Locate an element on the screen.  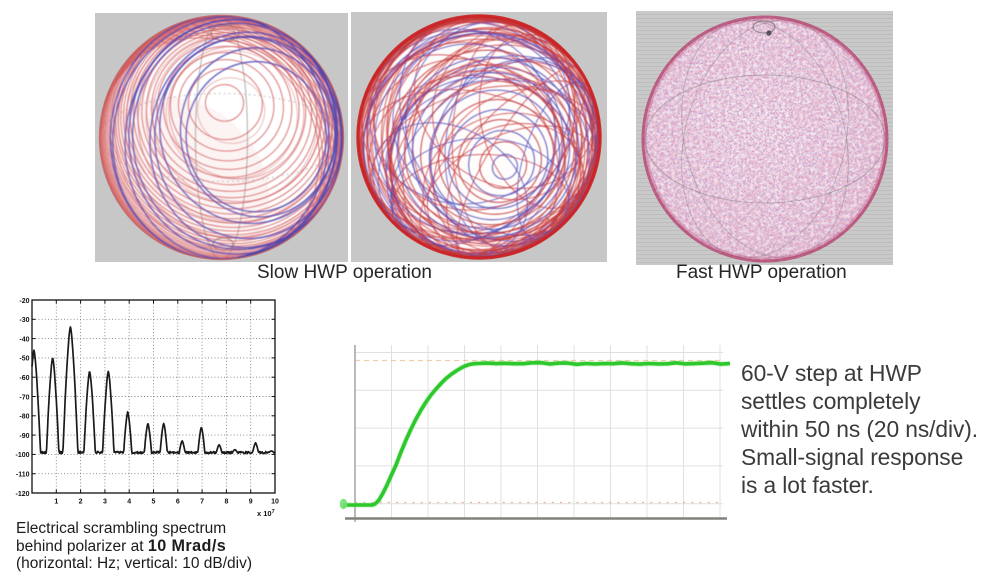
svg-text: -80 is located at coordinates (24, 417).